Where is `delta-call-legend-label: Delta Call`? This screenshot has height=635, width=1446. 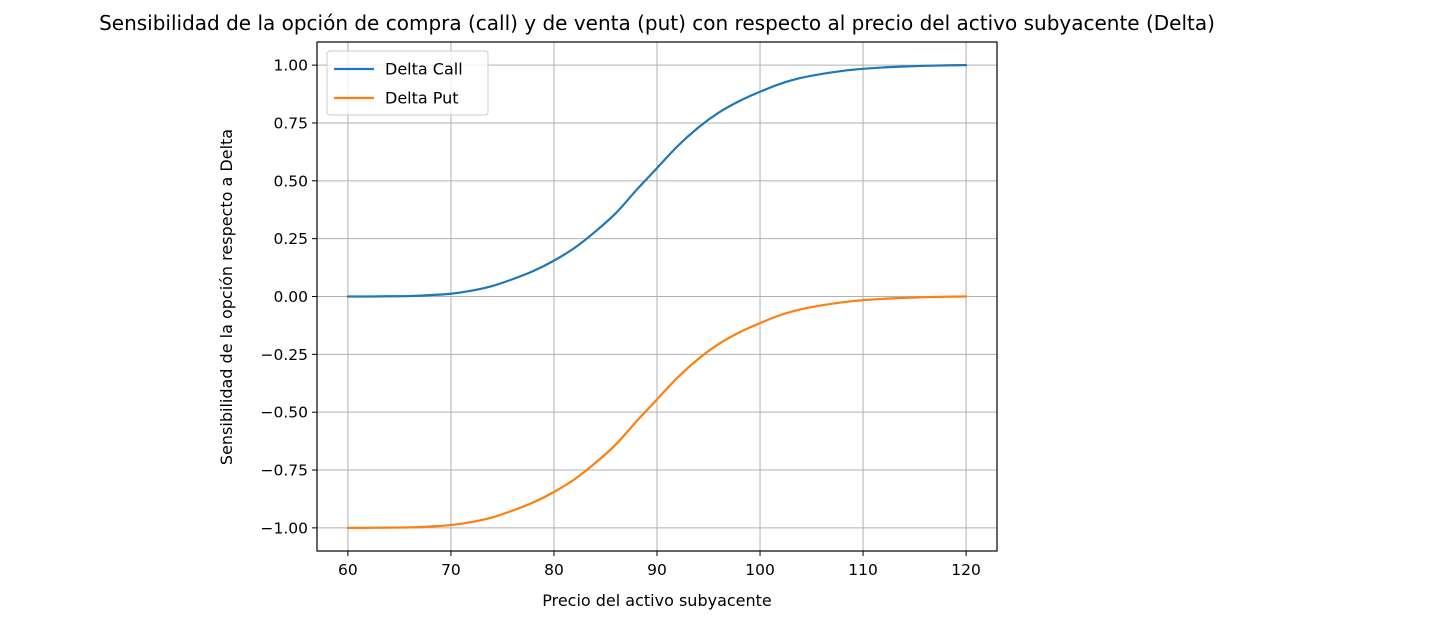 delta-call-legend-label: Delta Call is located at coordinates (424, 69).